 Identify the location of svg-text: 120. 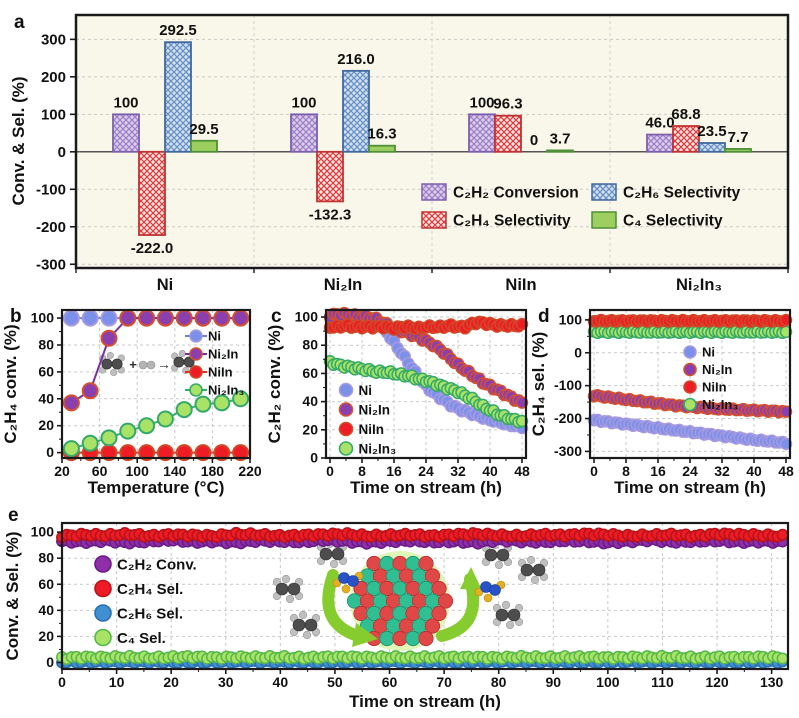
(717, 682).